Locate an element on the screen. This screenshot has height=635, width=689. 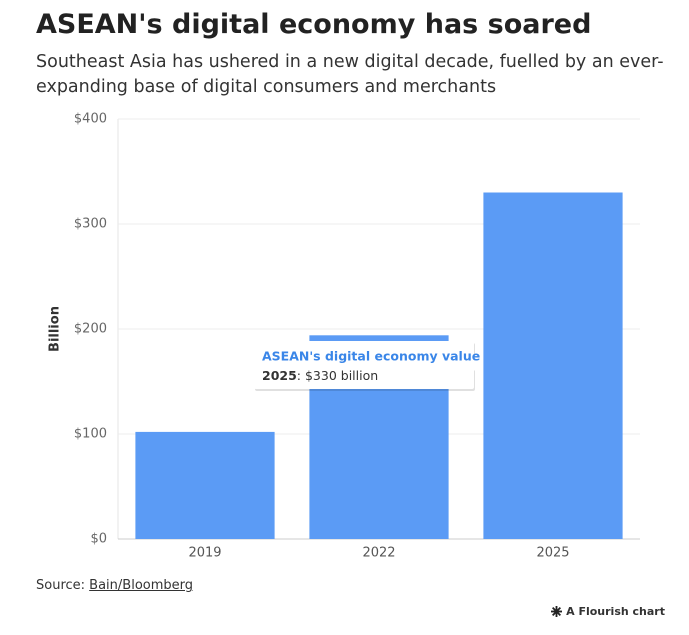
tooltip-box is located at coordinates (364, 365).